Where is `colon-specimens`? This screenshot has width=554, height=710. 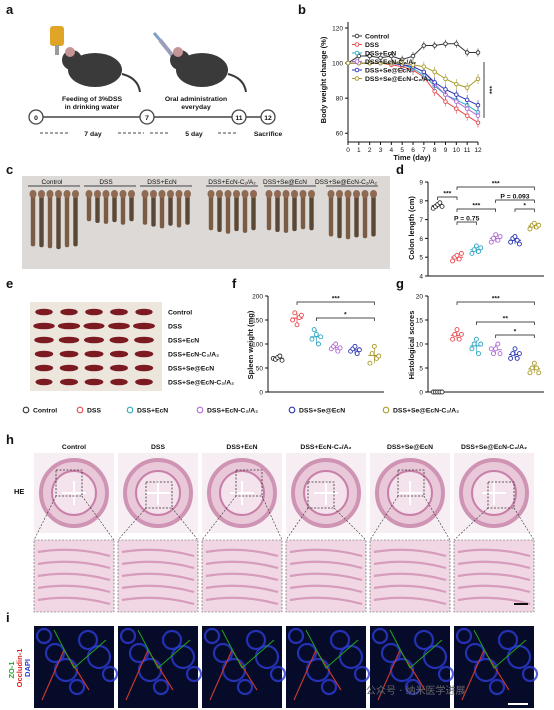 colon-specimens is located at coordinates (203, 220).